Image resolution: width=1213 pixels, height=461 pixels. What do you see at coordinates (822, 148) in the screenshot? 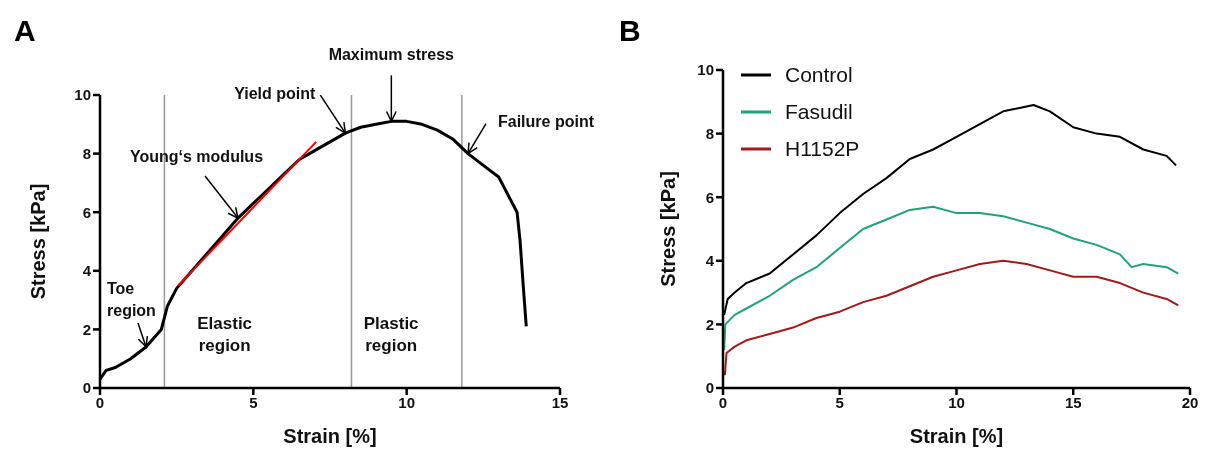
I see `legend-label: H1152P` at bounding box center [822, 148].